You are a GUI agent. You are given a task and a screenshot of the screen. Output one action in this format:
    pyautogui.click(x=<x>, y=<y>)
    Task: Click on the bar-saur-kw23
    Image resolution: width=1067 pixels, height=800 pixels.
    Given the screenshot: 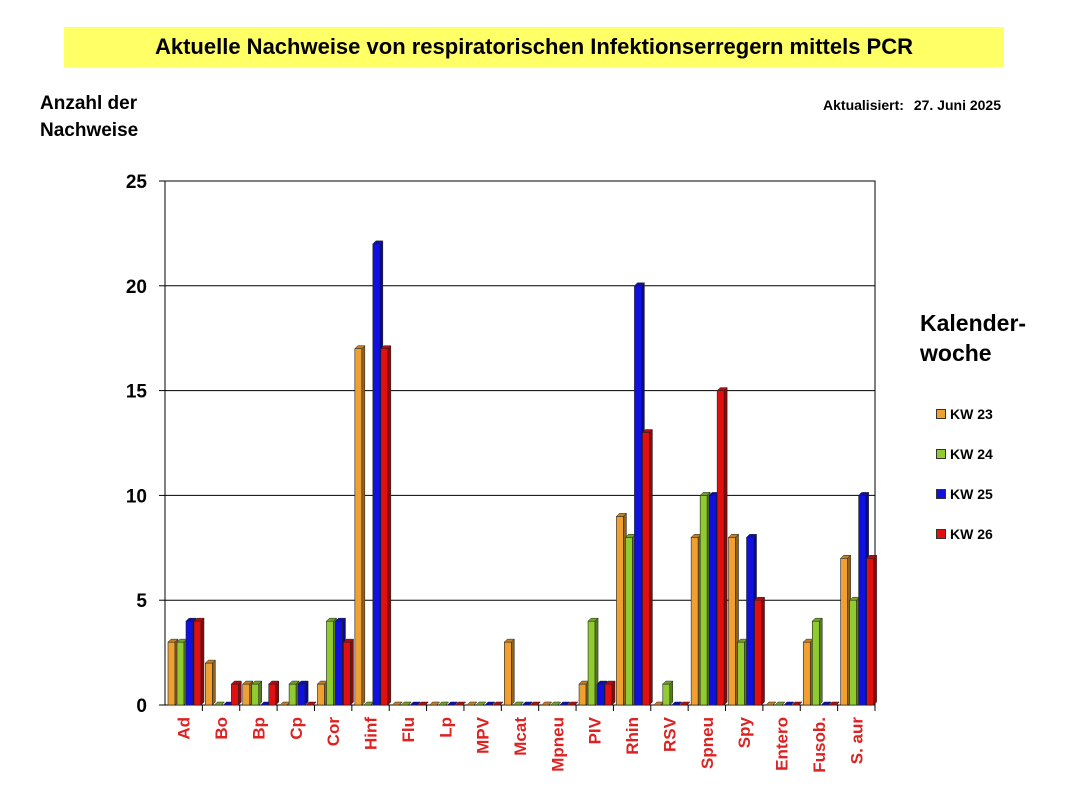 What is the action you would take?
    pyautogui.click(x=846, y=630)
    